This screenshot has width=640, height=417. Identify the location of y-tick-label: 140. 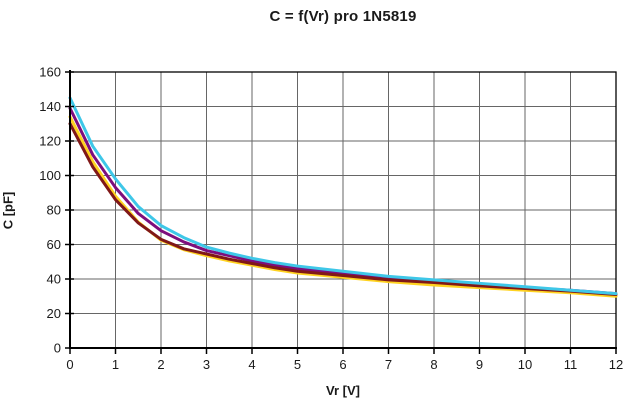
(50, 106).